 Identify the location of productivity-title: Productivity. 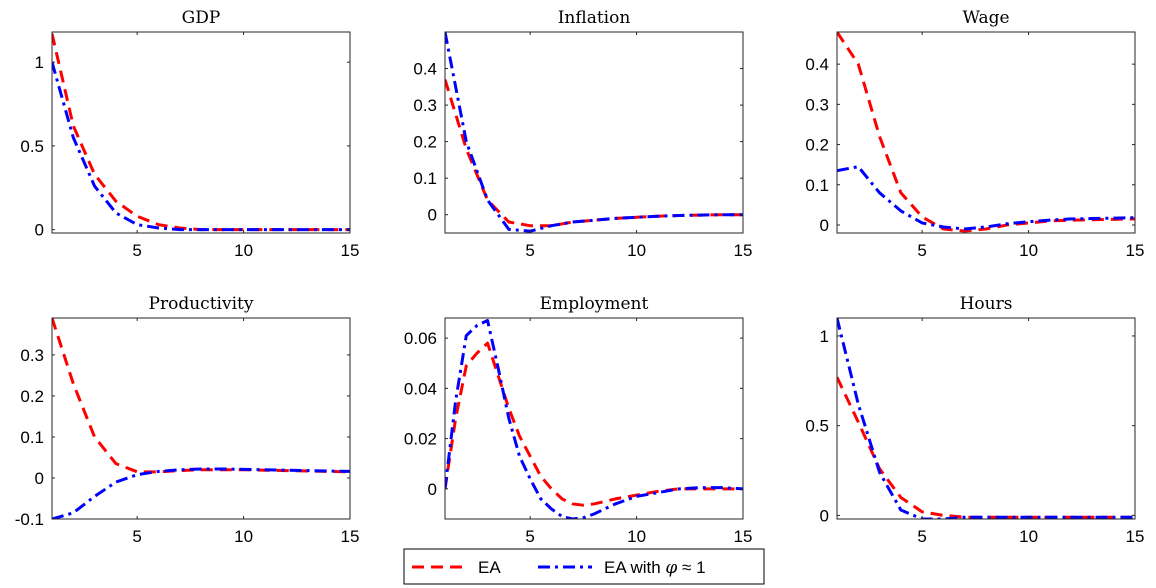
(201, 304).